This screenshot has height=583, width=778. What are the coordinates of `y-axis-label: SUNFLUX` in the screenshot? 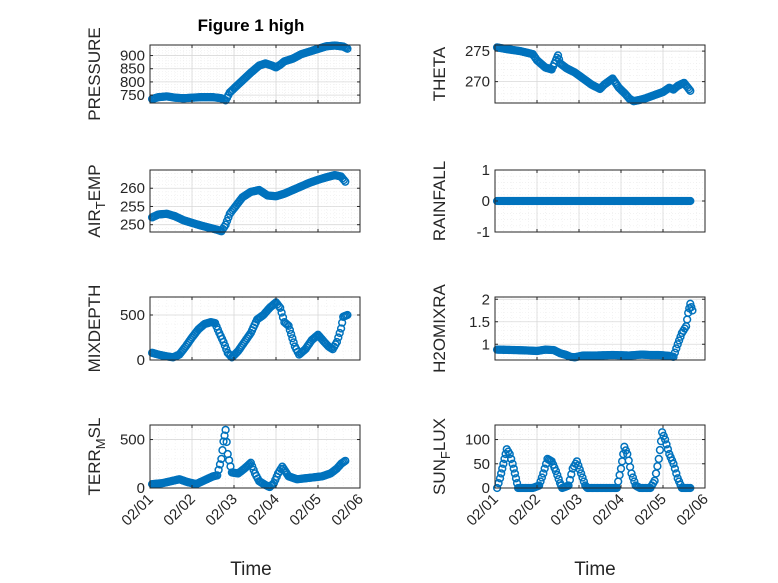 It's located at (441, 456).